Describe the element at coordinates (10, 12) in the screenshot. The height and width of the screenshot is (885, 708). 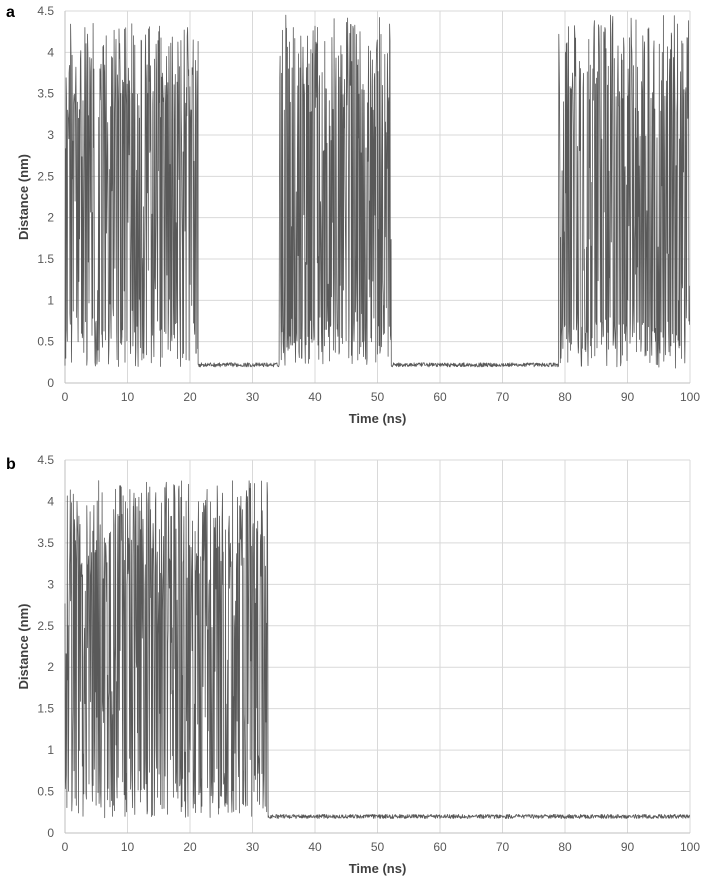
I see `panel-label-a: a` at that location.